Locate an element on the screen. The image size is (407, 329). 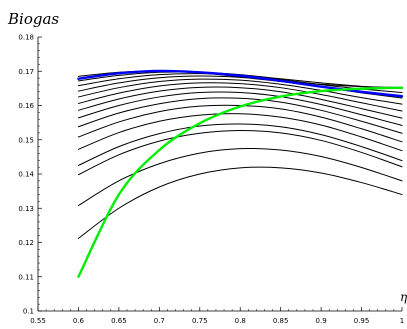
x-tick-label: 0.9 is located at coordinates (321, 321).